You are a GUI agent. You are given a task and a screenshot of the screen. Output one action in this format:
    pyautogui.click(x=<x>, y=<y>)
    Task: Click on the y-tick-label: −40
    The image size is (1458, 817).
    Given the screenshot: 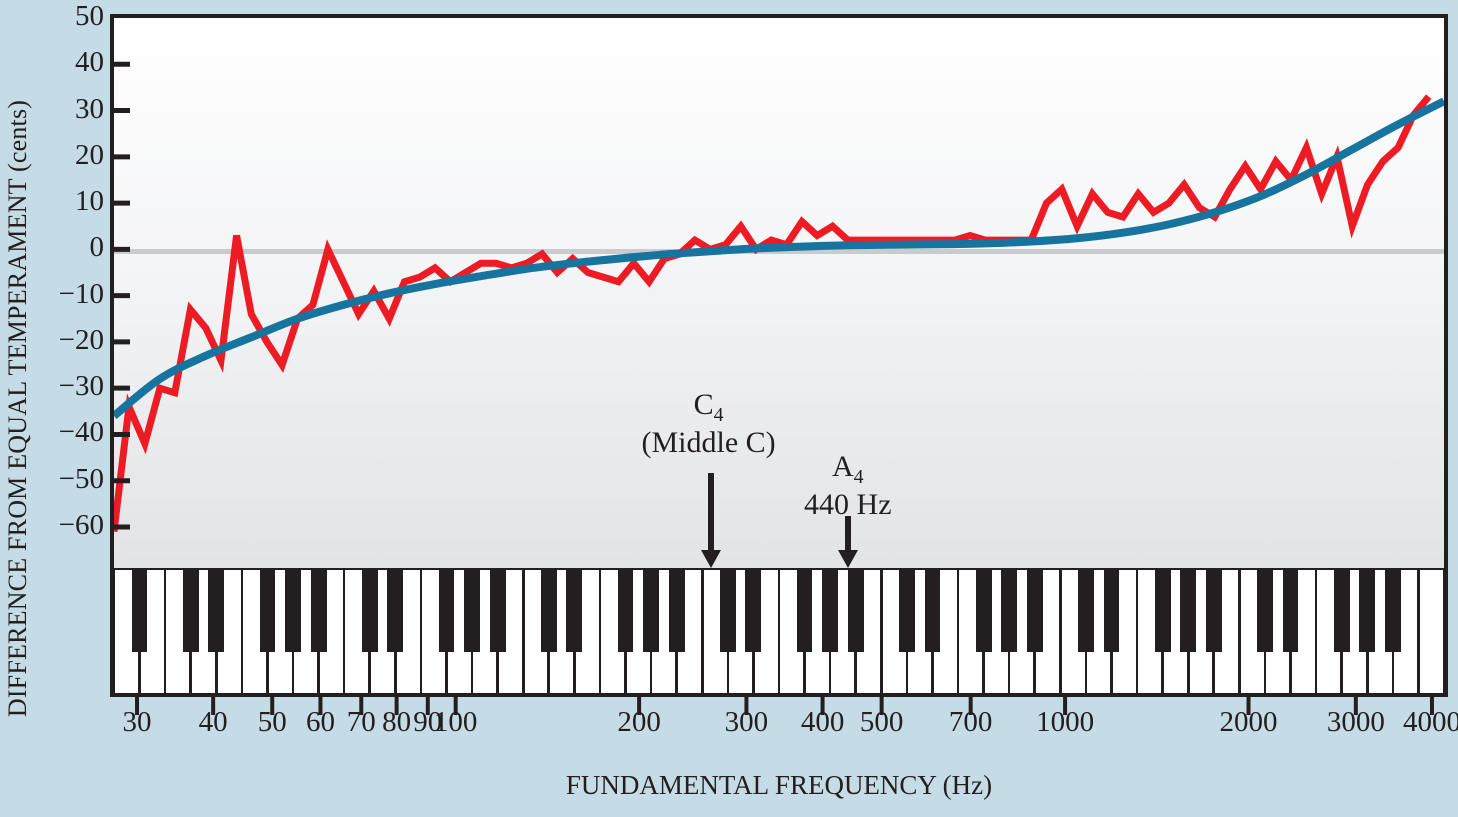 What is the action you would take?
    pyautogui.click(x=81, y=432)
    